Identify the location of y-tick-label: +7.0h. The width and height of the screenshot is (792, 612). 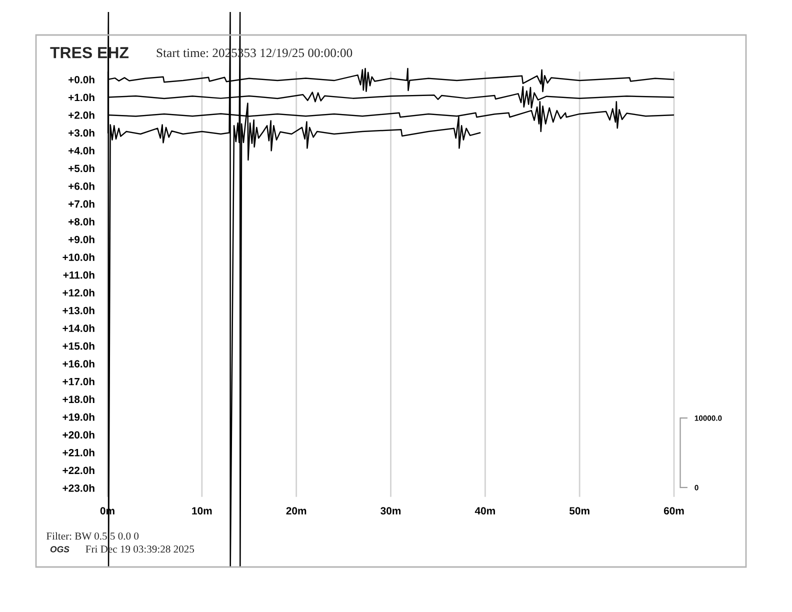
(81, 204).